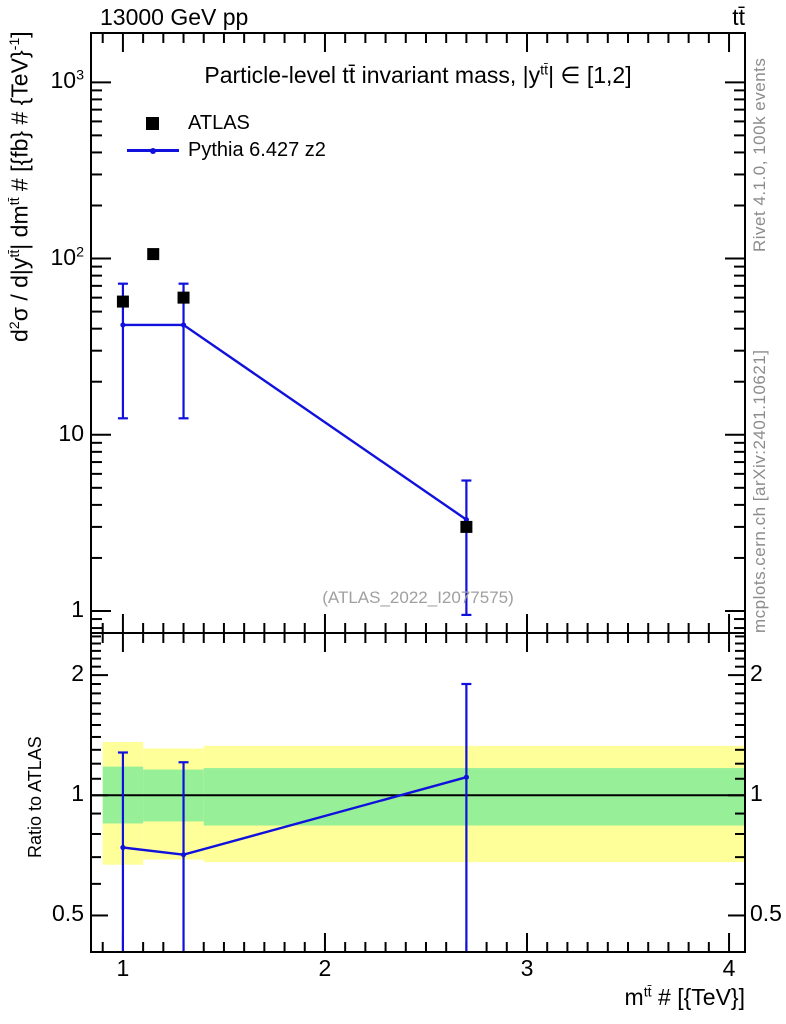  Describe the element at coordinates (77, 793) in the screenshot. I see `y-ratio-tick-label-left: 1` at that location.